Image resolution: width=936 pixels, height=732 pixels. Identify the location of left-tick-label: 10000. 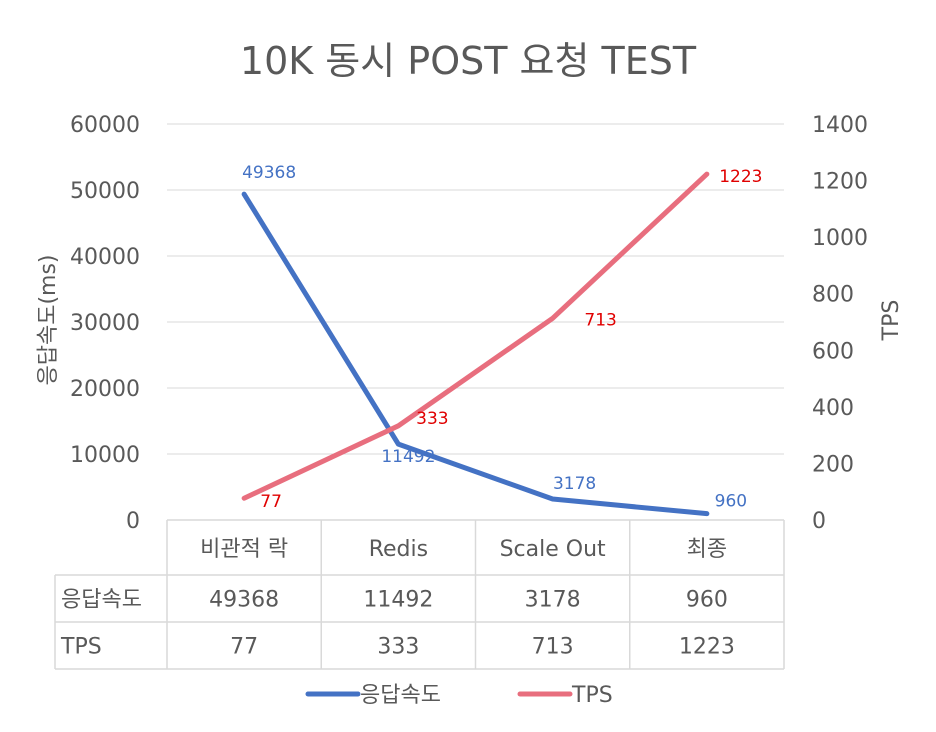
(105, 455).